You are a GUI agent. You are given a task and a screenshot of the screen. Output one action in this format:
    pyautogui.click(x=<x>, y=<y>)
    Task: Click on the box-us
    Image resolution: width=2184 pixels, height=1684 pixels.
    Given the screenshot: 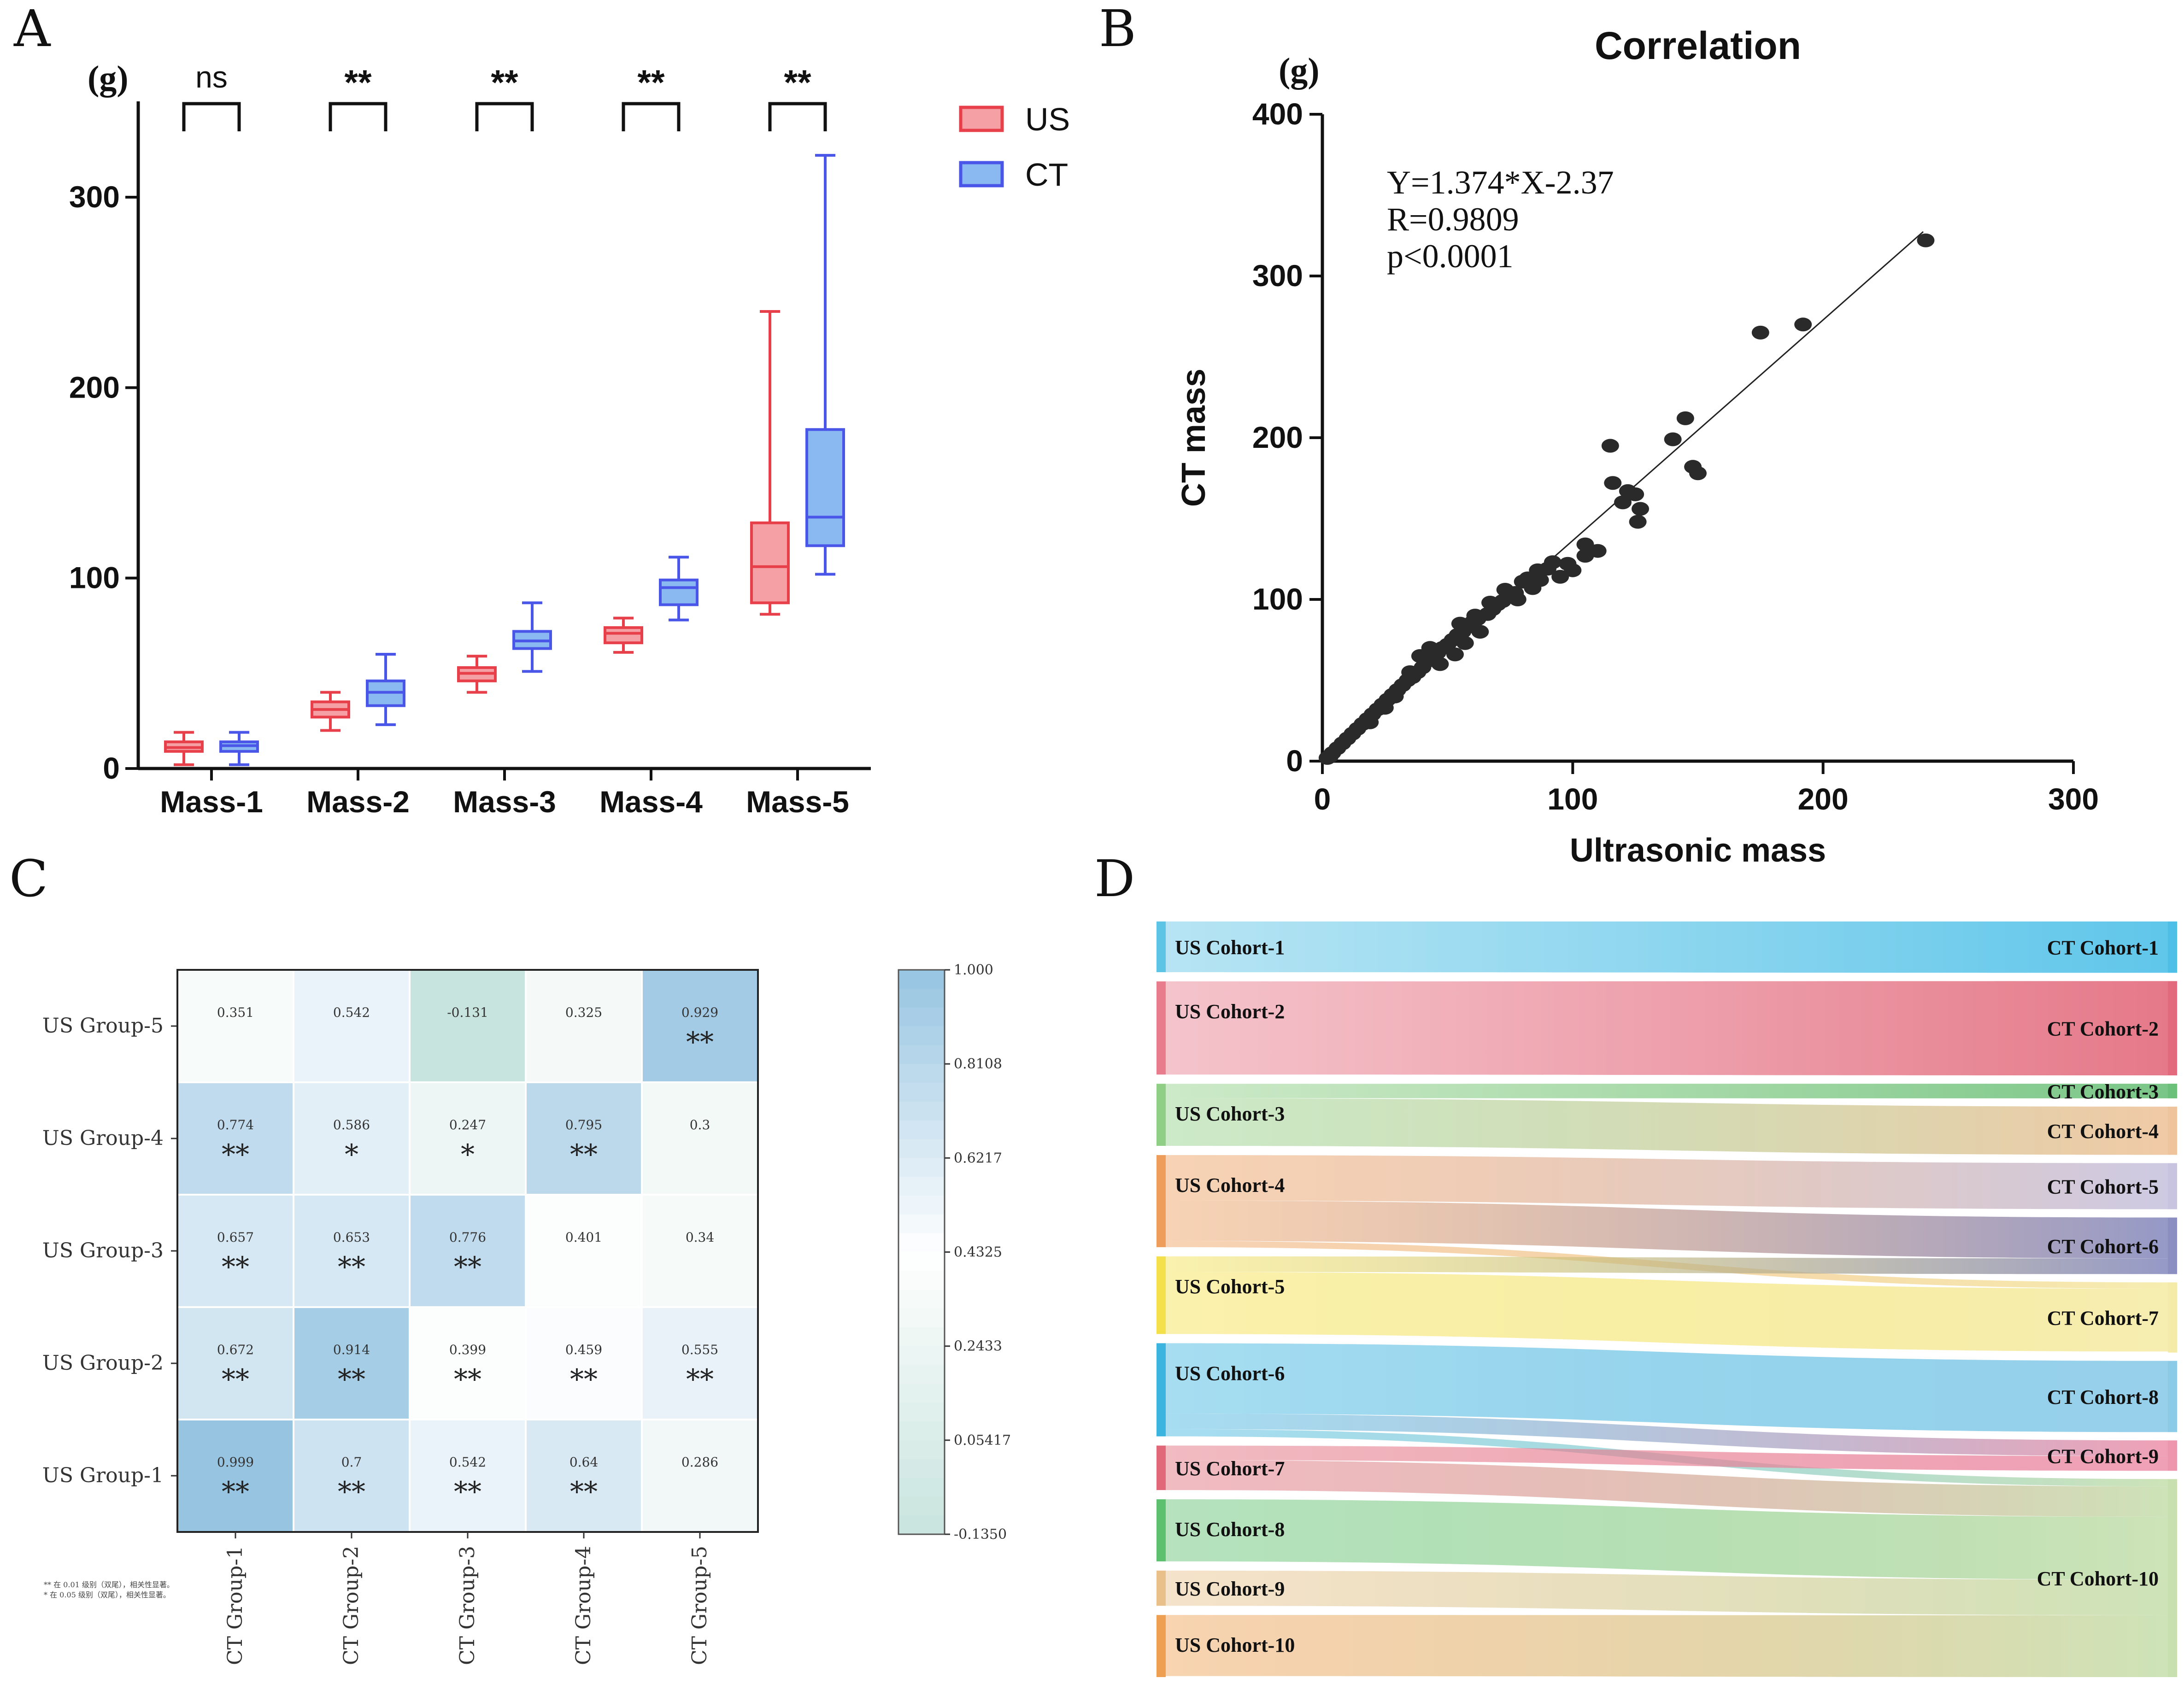 What is the action you would take?
    pyautogui.click(x=623, y=635)
    